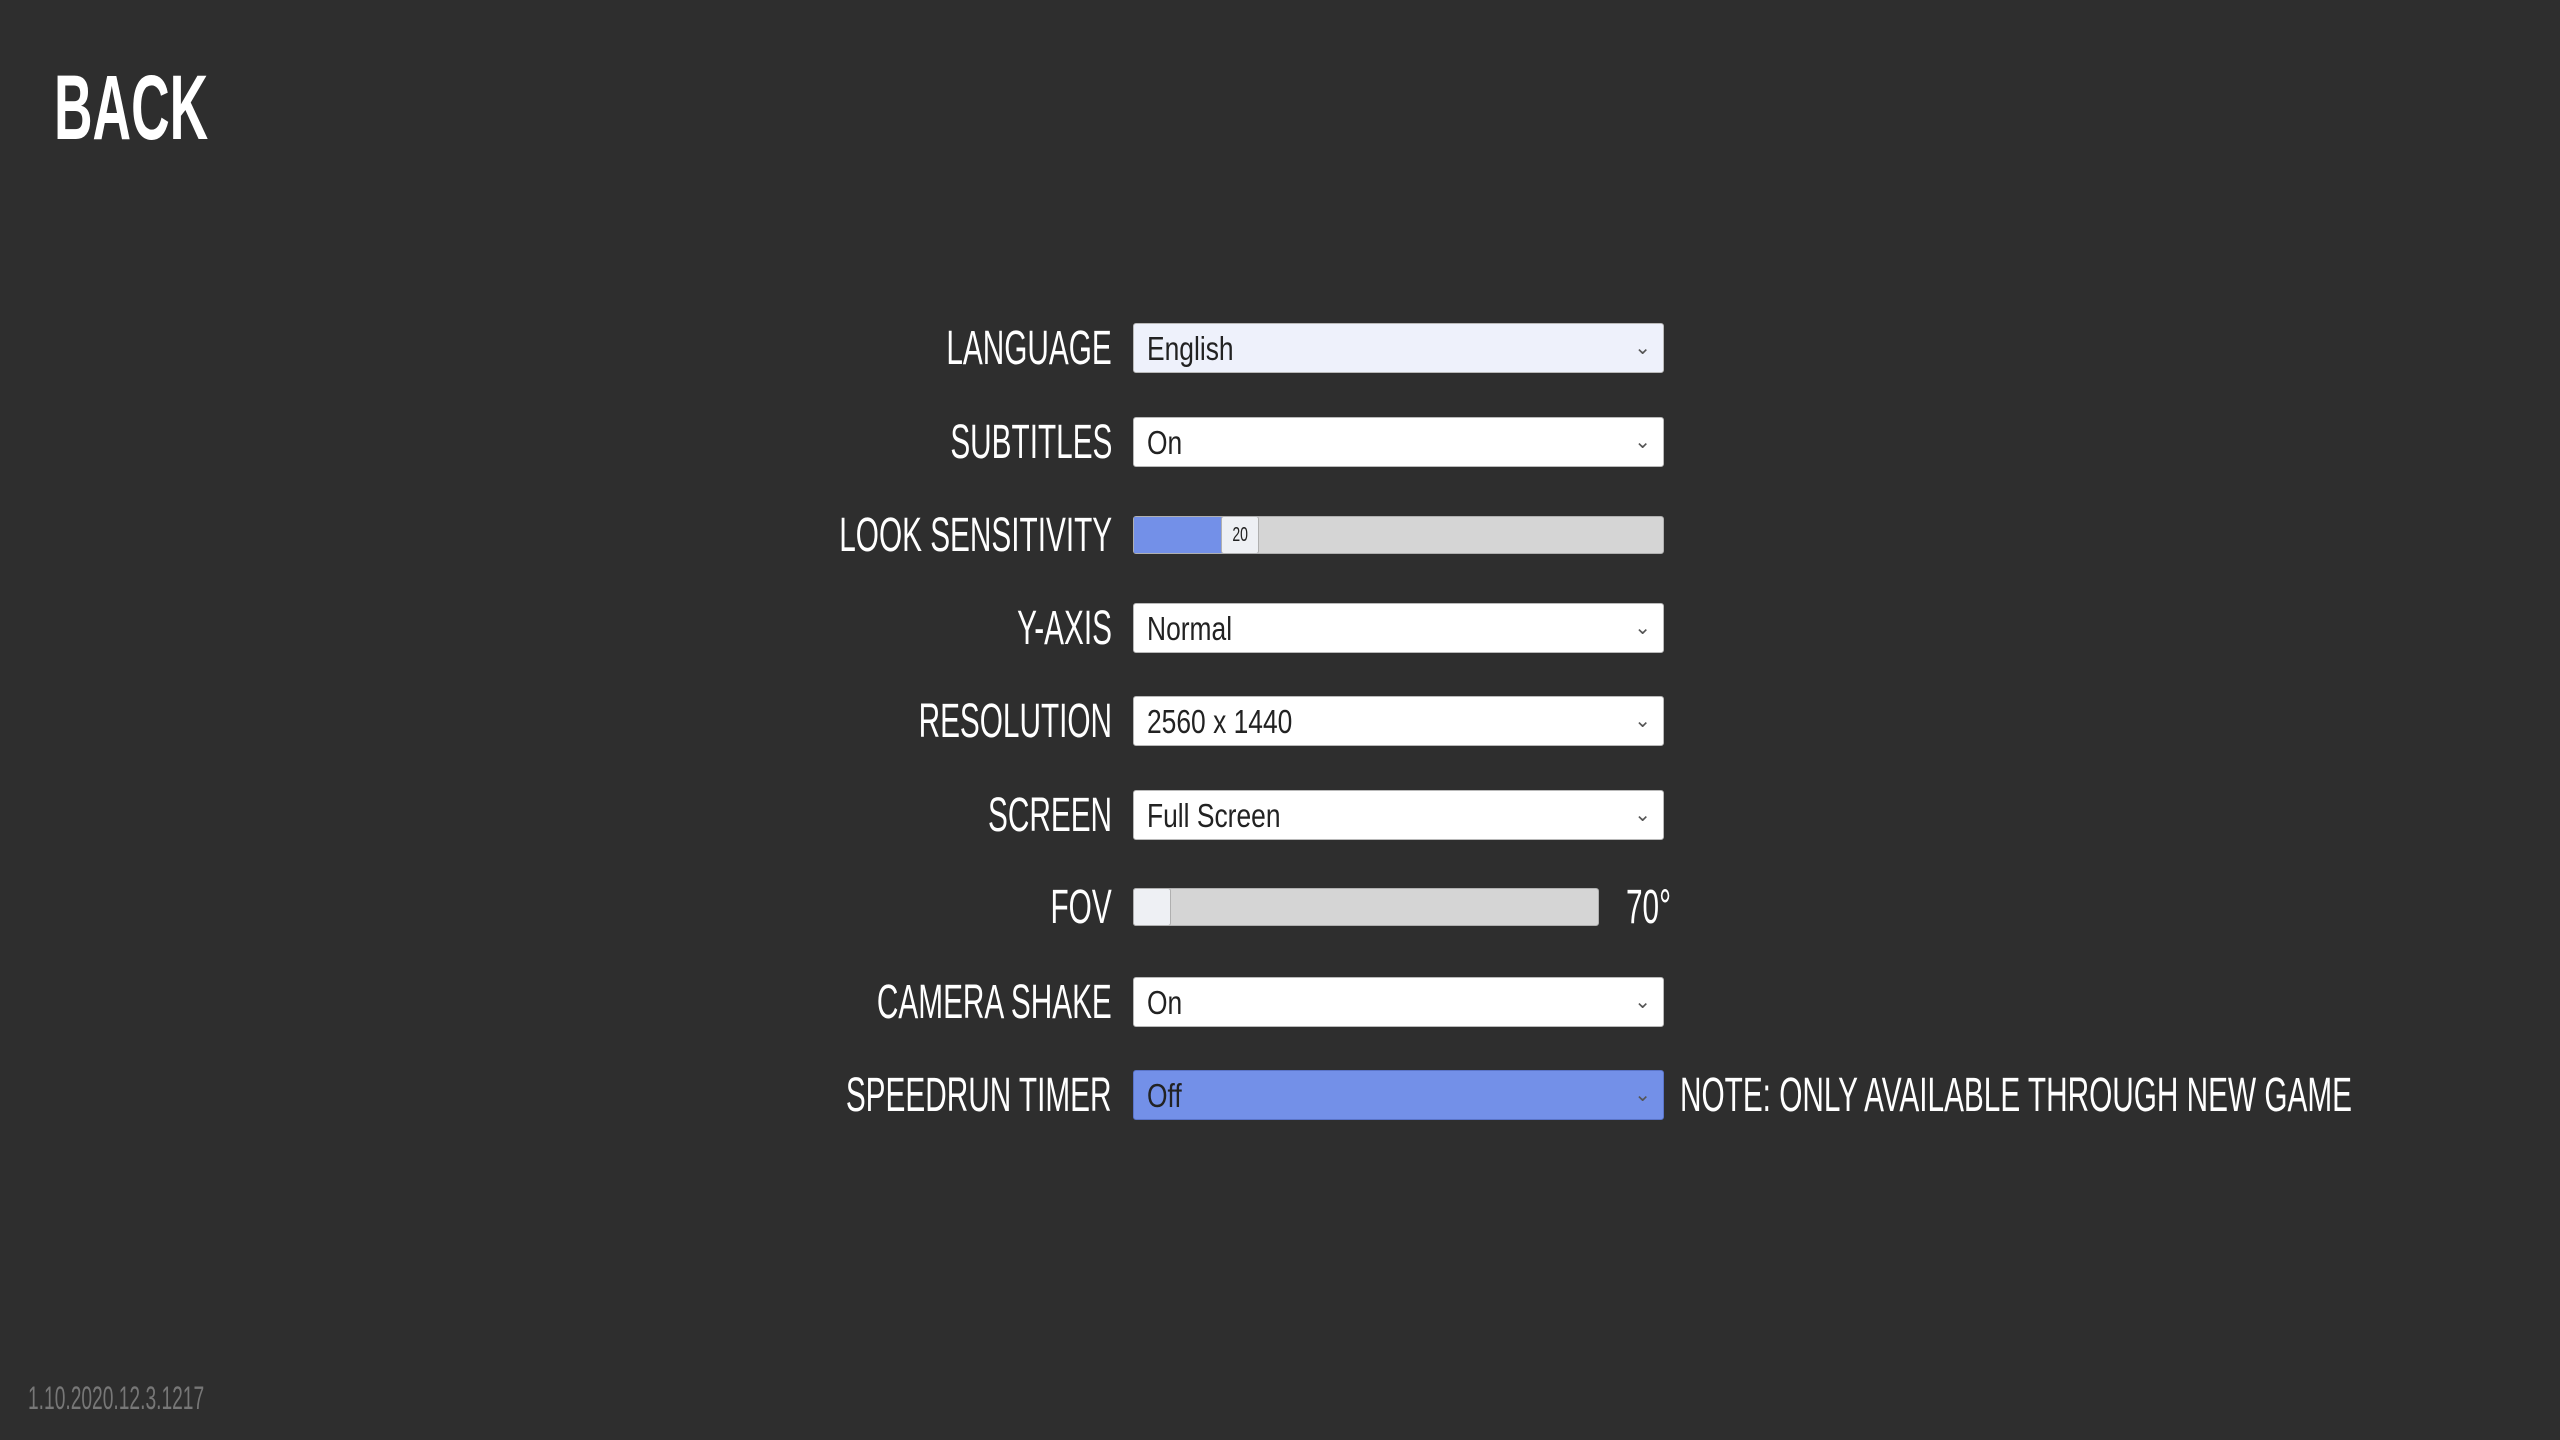 This screenshot has height=1440, width=2560. Describe the element at coordinates (1649, 907) in the screenshot. I see `fov-value: 70°` at that location.